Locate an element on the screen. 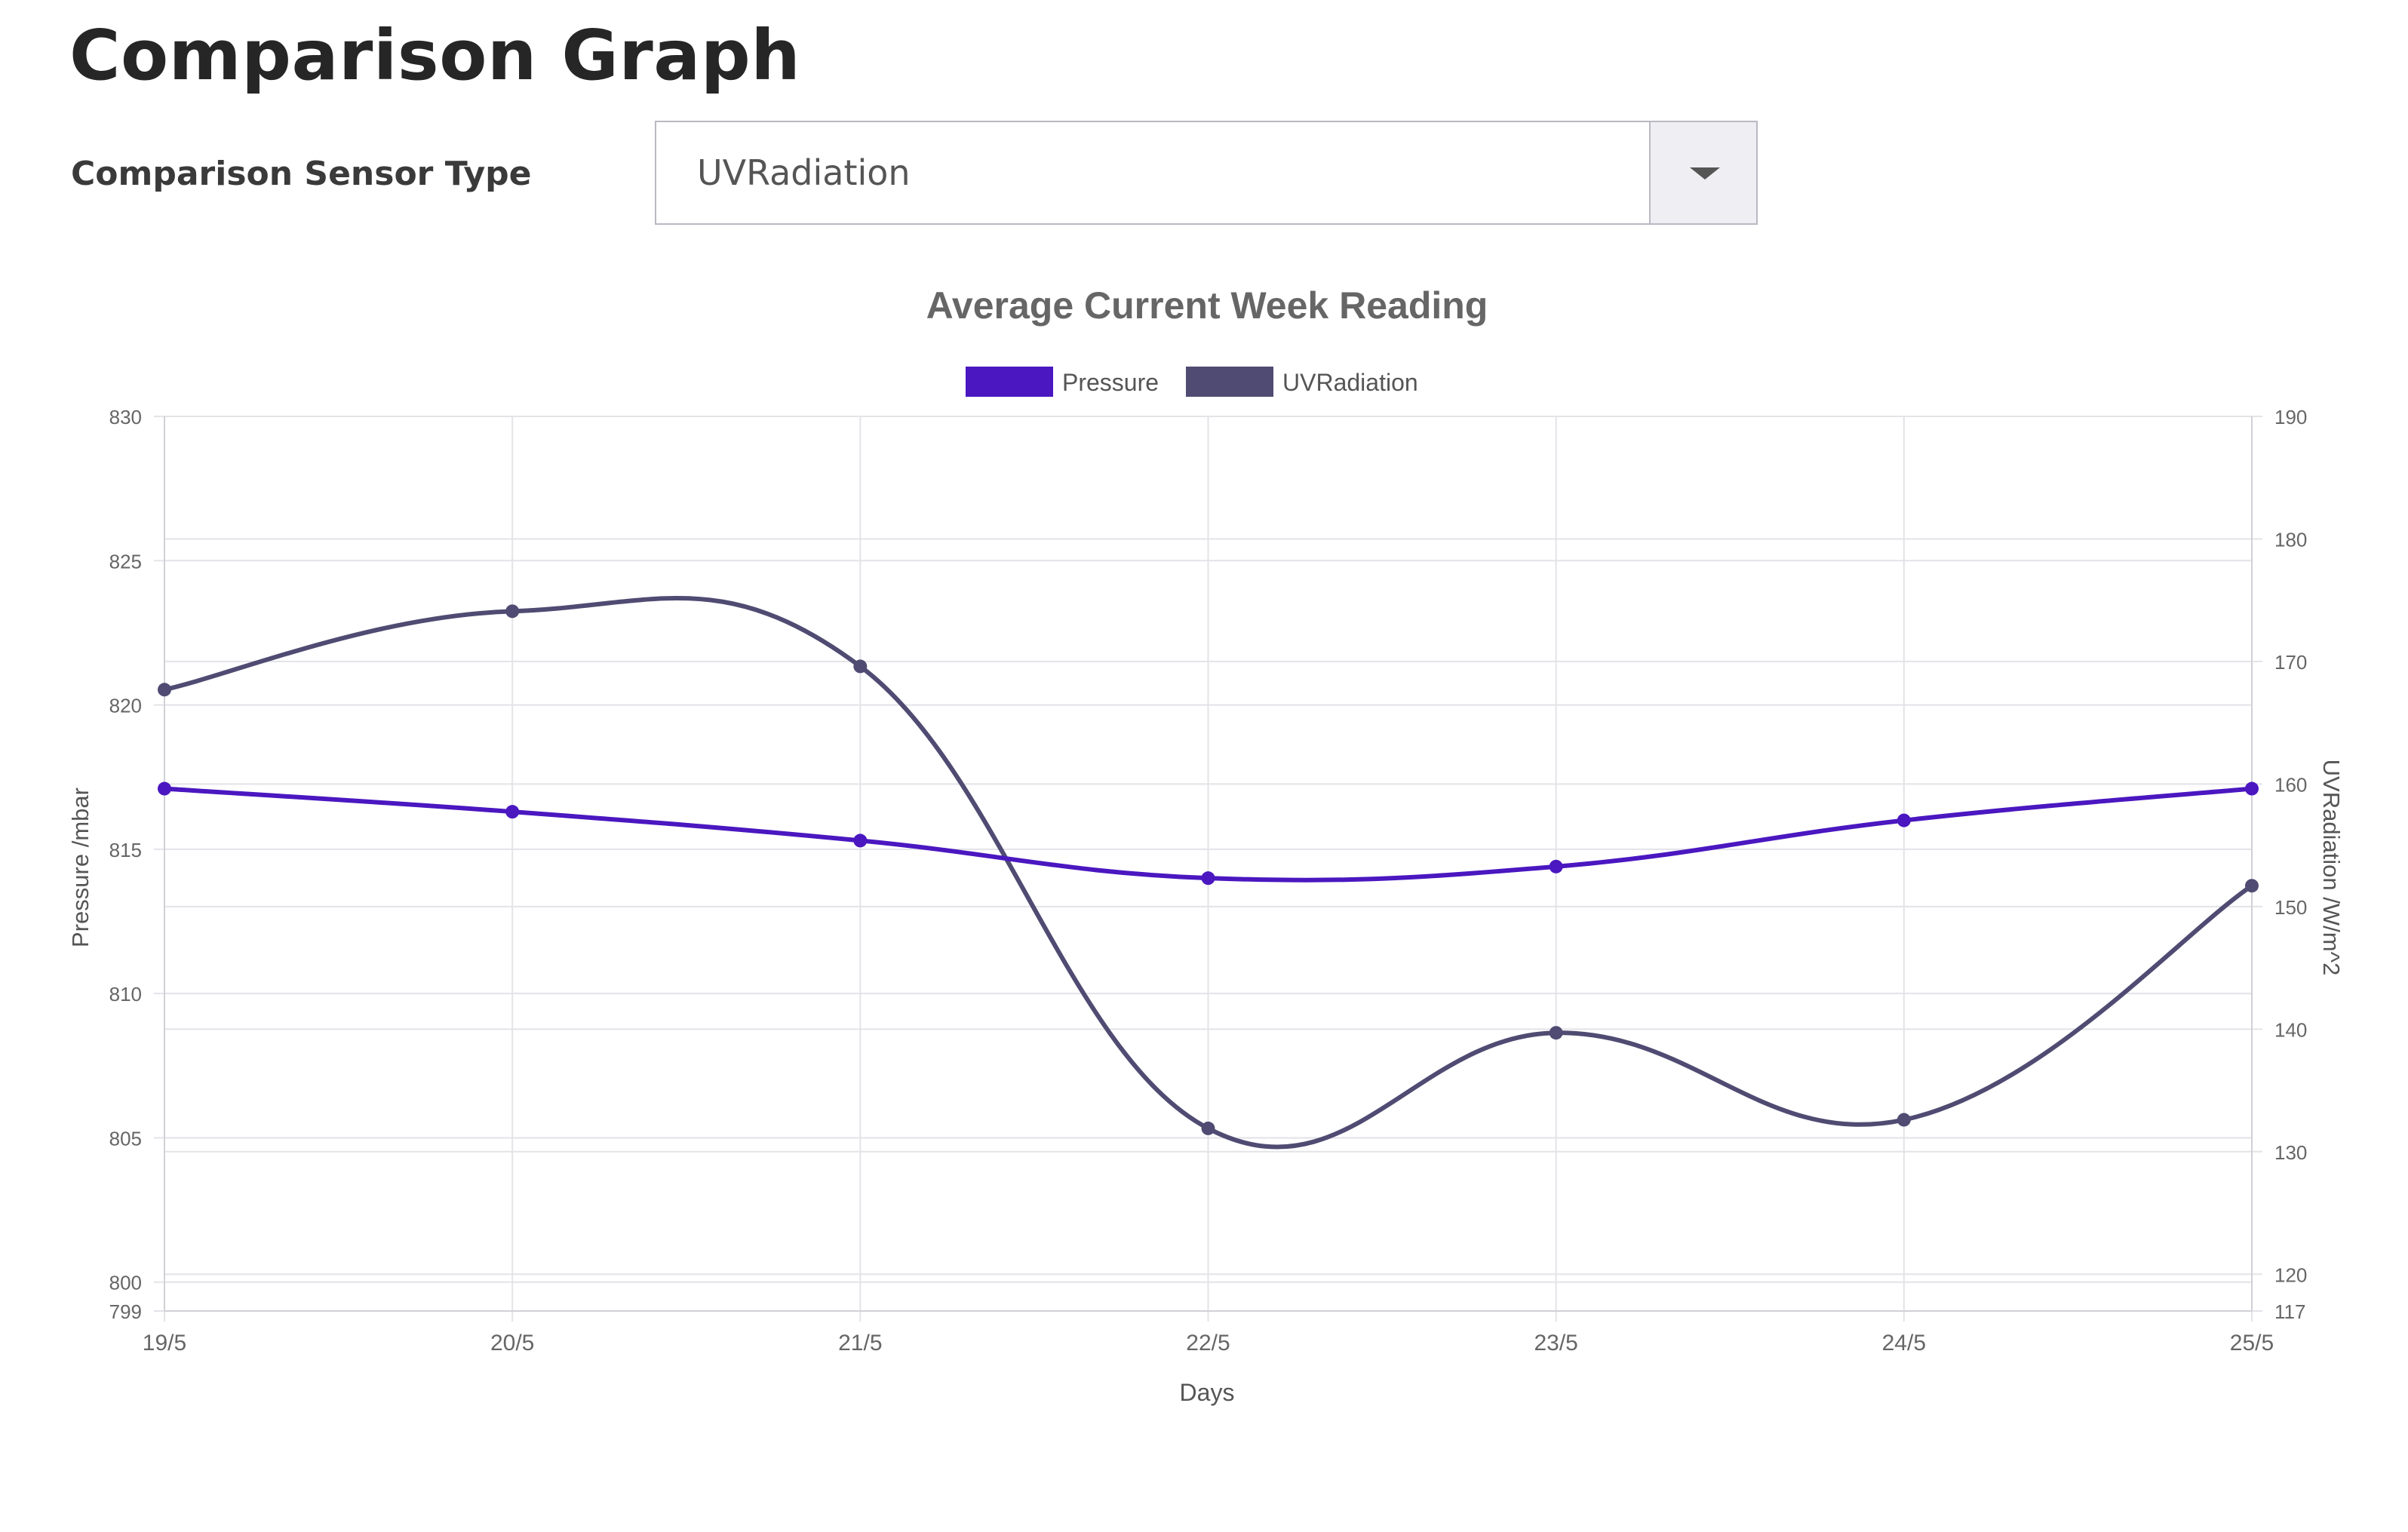 The image size is (2408, 1532). x-tick-label: 24/5 is located at coordinates (1904, 1343).